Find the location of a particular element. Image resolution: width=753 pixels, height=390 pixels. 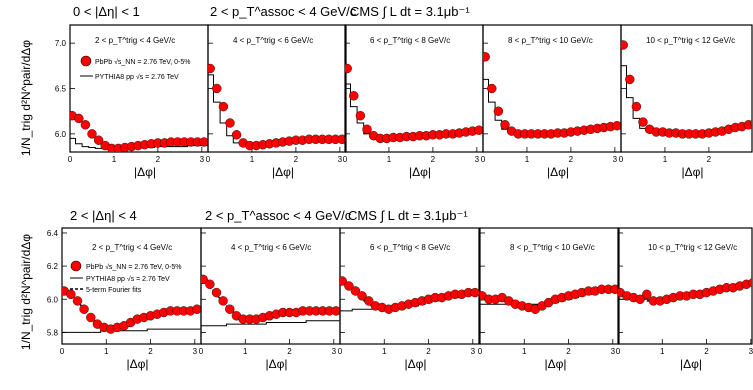

panel-1-3: 0 1 2 3 |Δφ| 6 < p_T^trig < 8 GeV/c is located at coordinates (413, 101).